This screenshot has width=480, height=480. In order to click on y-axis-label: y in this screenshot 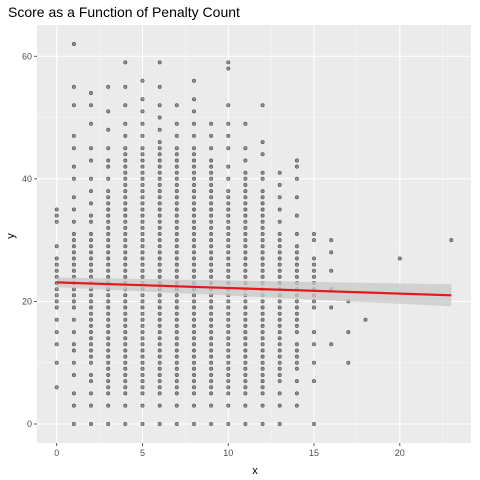, I will do `click(11, 236)`.